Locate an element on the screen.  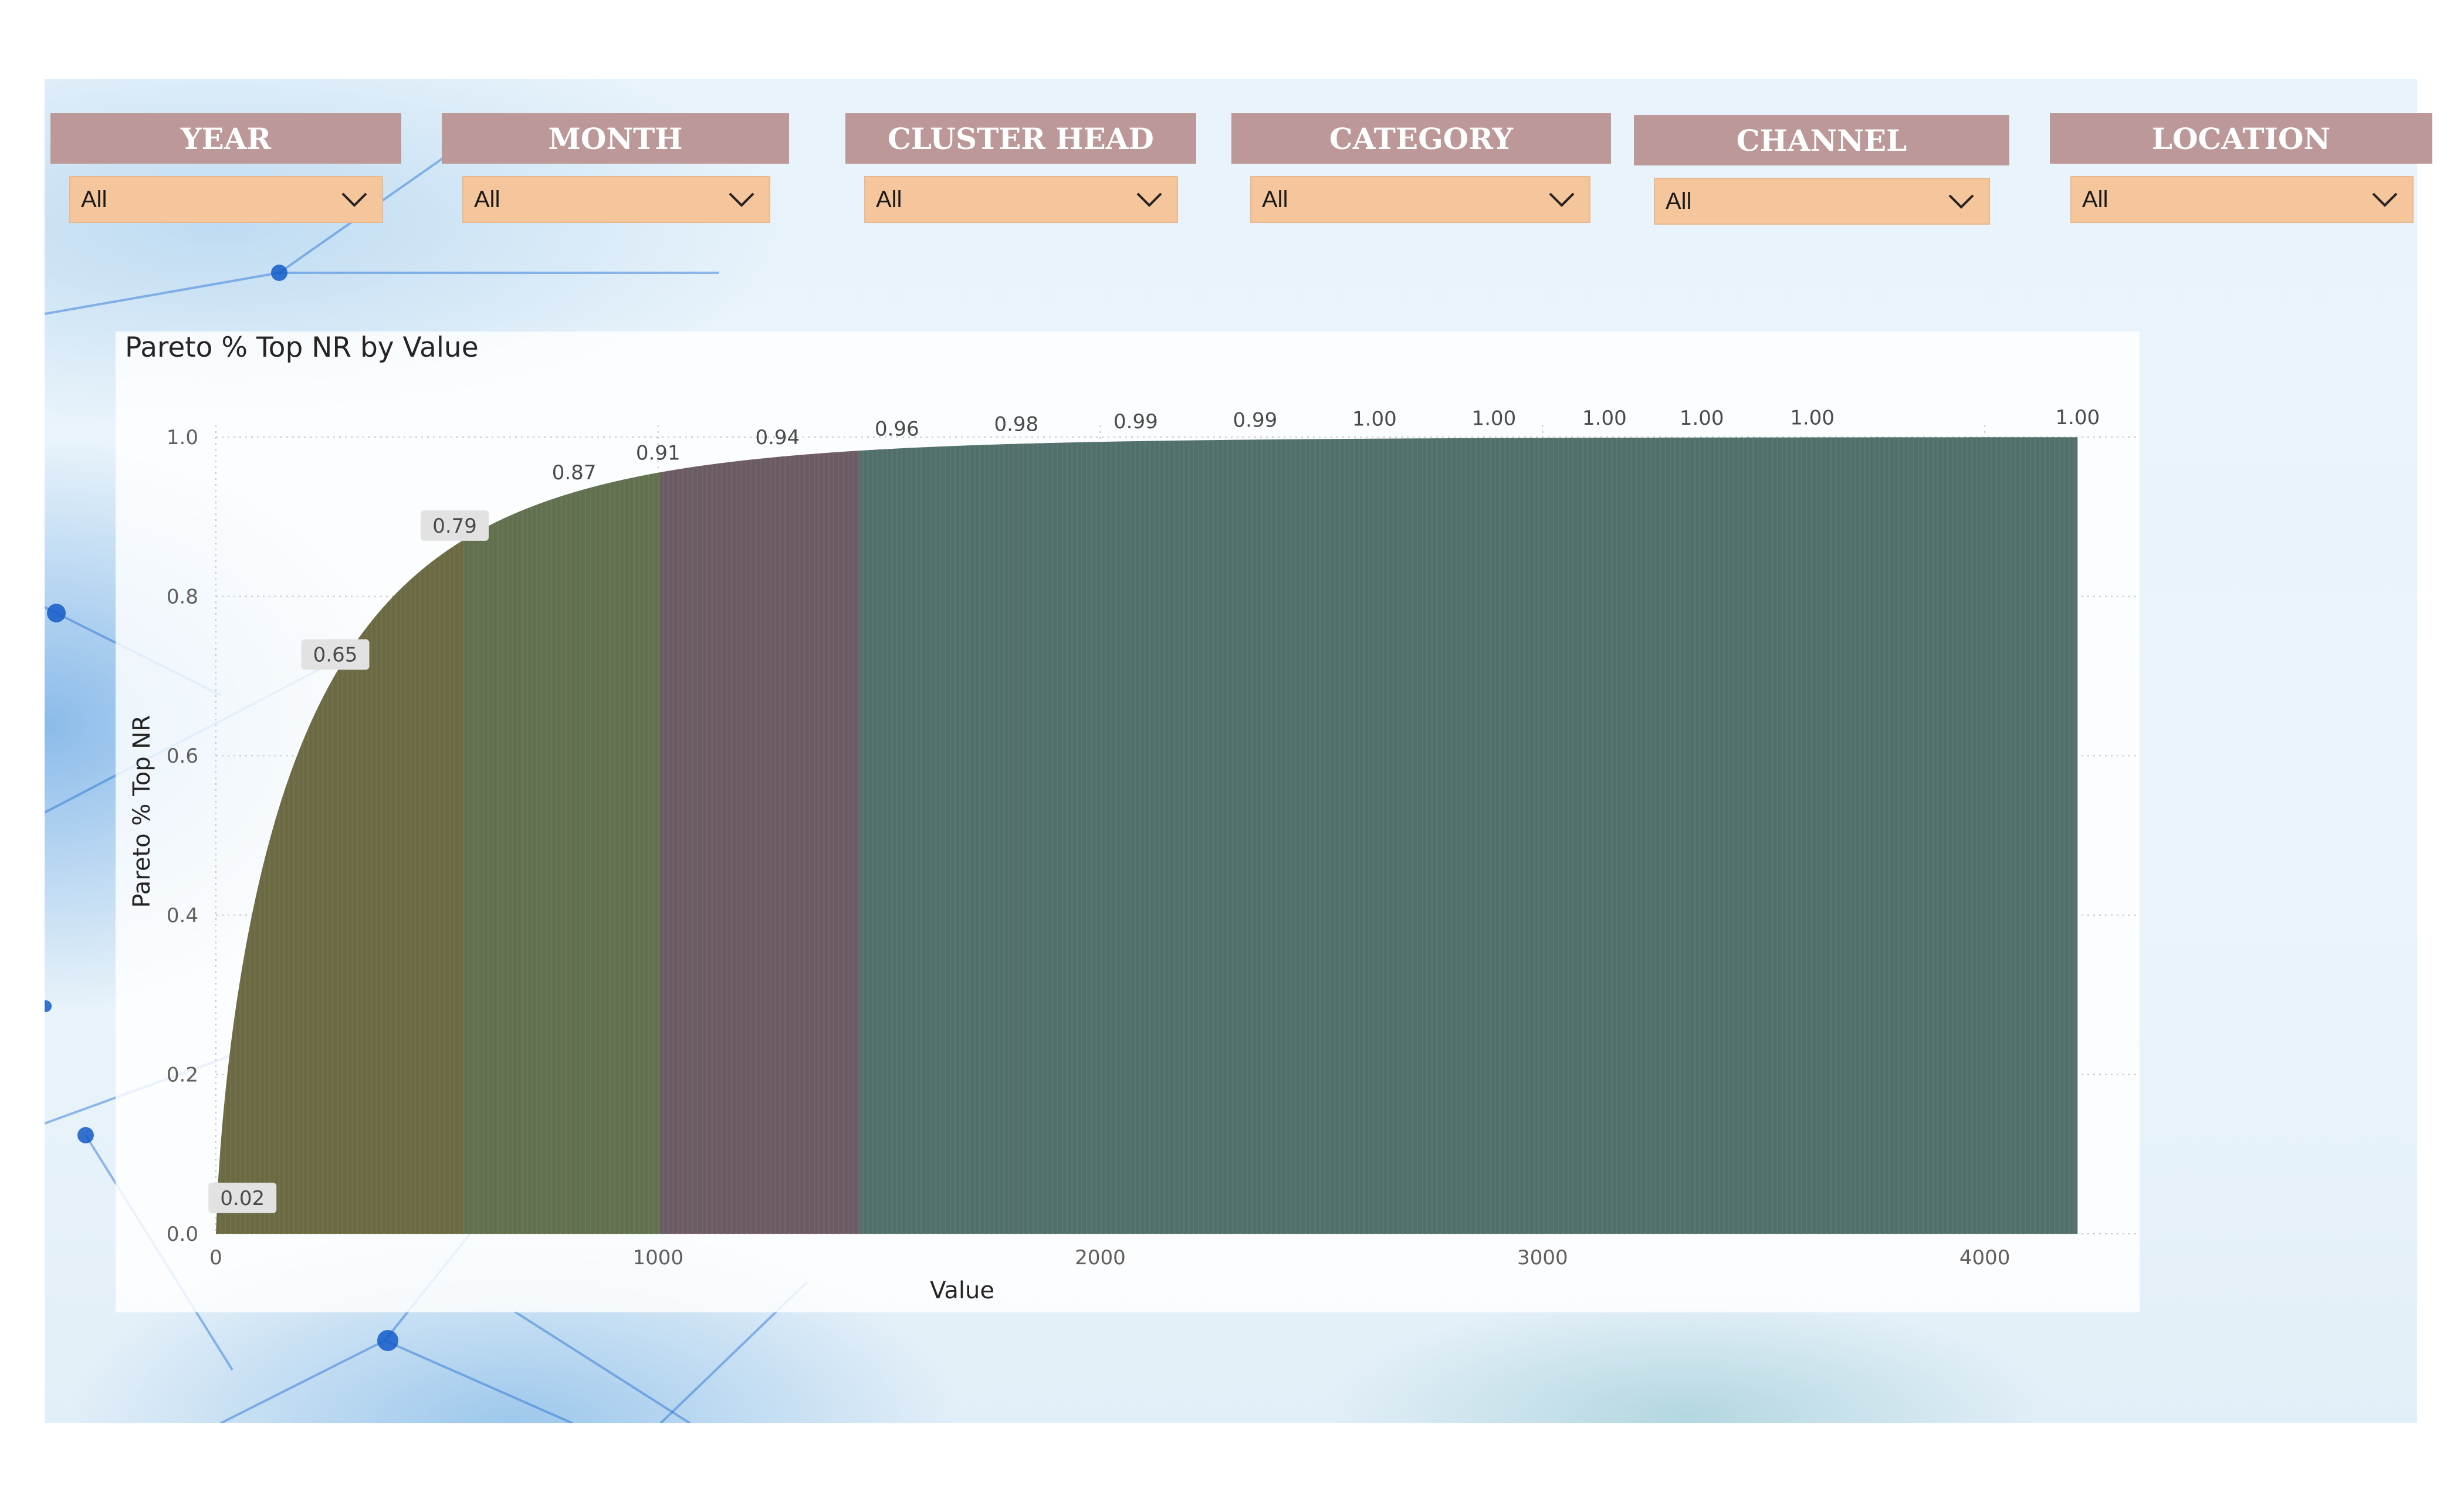
y-axis-title: Pareto % Top NR is located at coordinates (141, 812).